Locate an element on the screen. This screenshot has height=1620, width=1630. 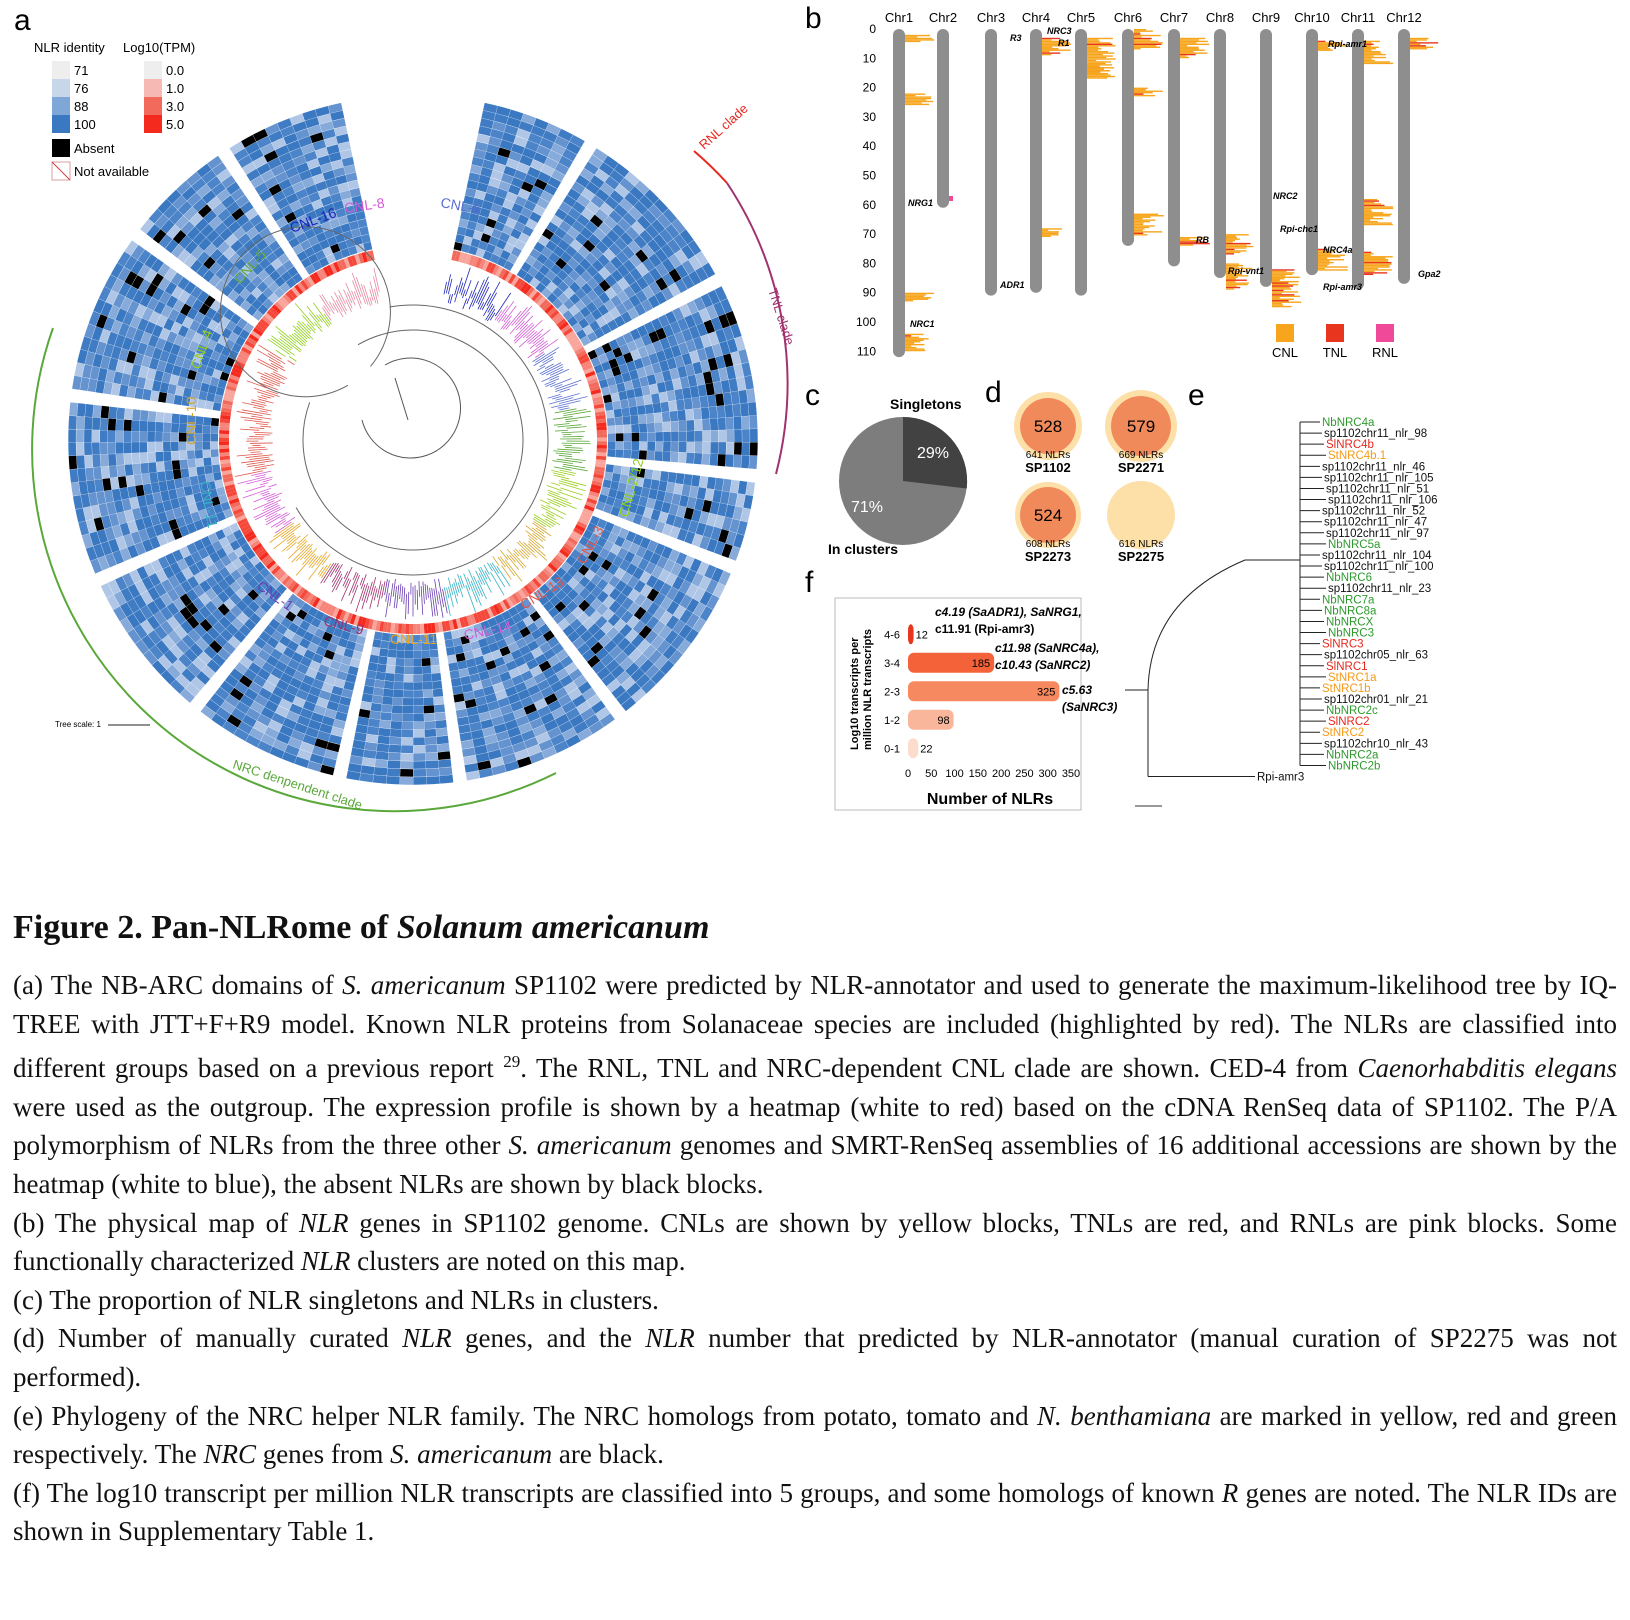
gene-label-nrc2: NRC2 is located at coordinates (1285, 196).